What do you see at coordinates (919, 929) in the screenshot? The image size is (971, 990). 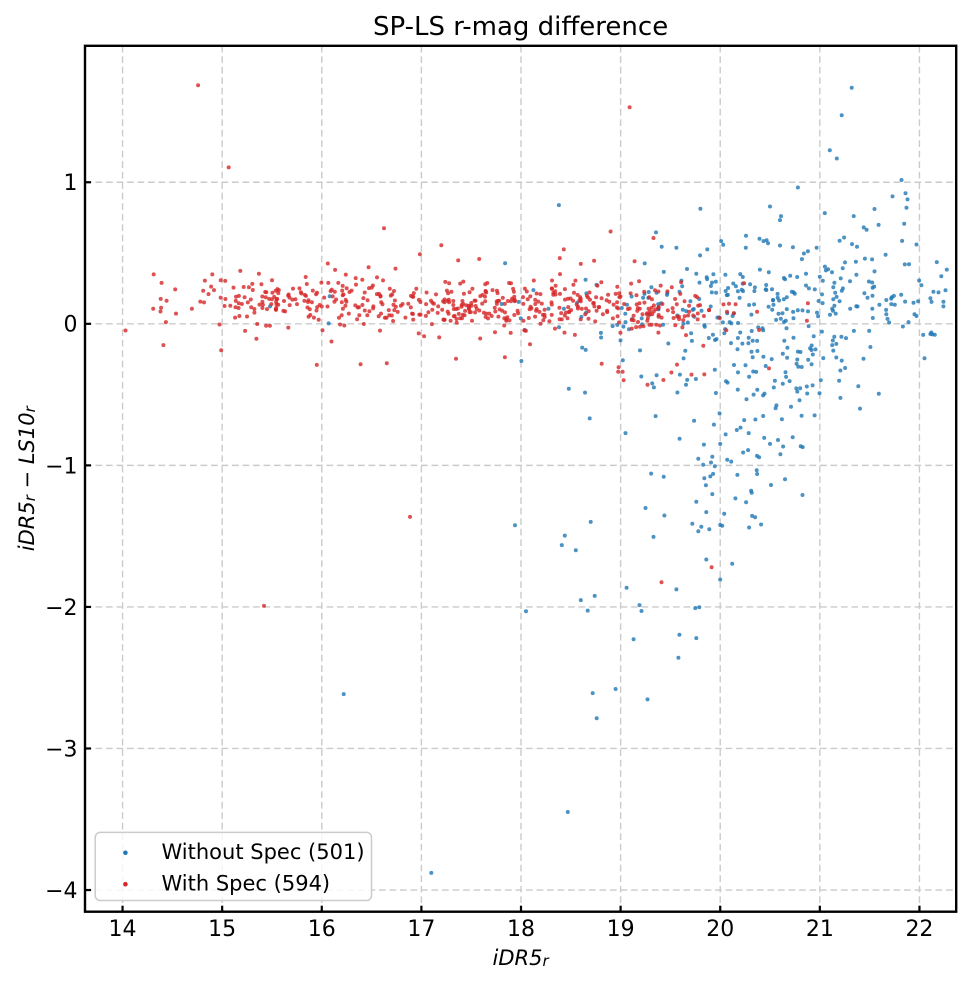 I see `x-tick-label-22: 22` at bounding box center [919, 929].